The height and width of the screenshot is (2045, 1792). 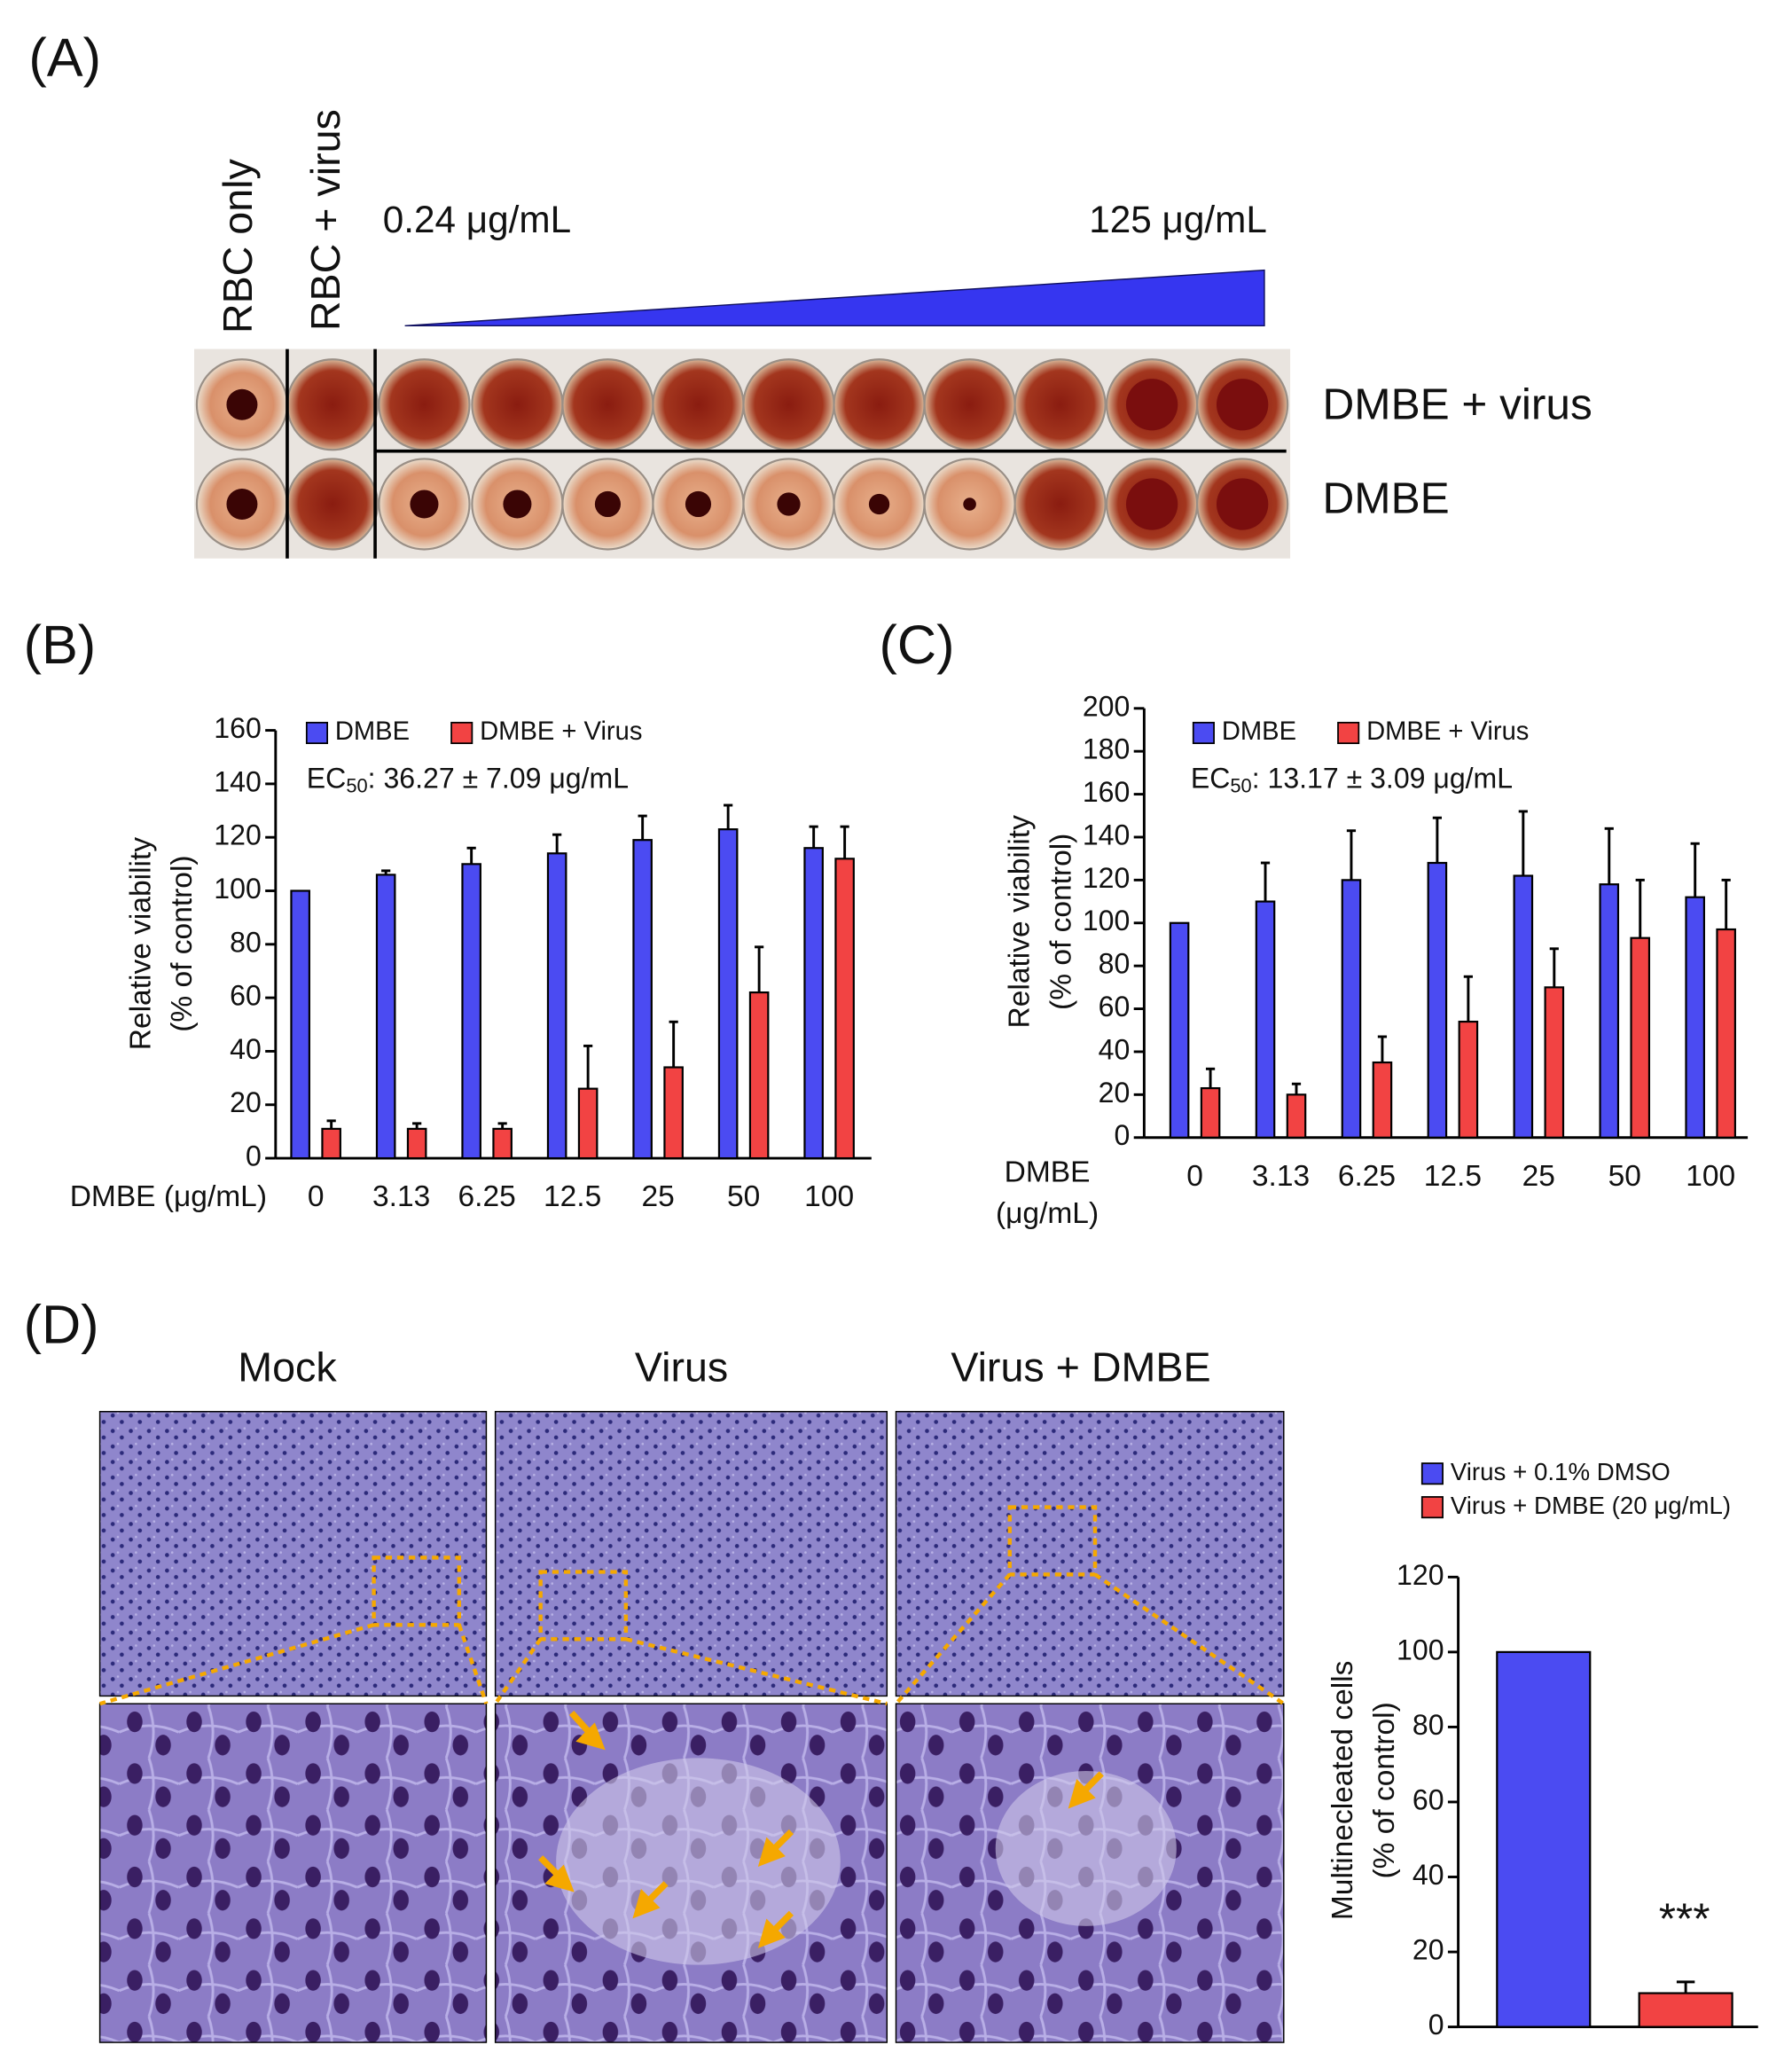 I want to click on annotation-part: EC, so click(x=327, y=779).